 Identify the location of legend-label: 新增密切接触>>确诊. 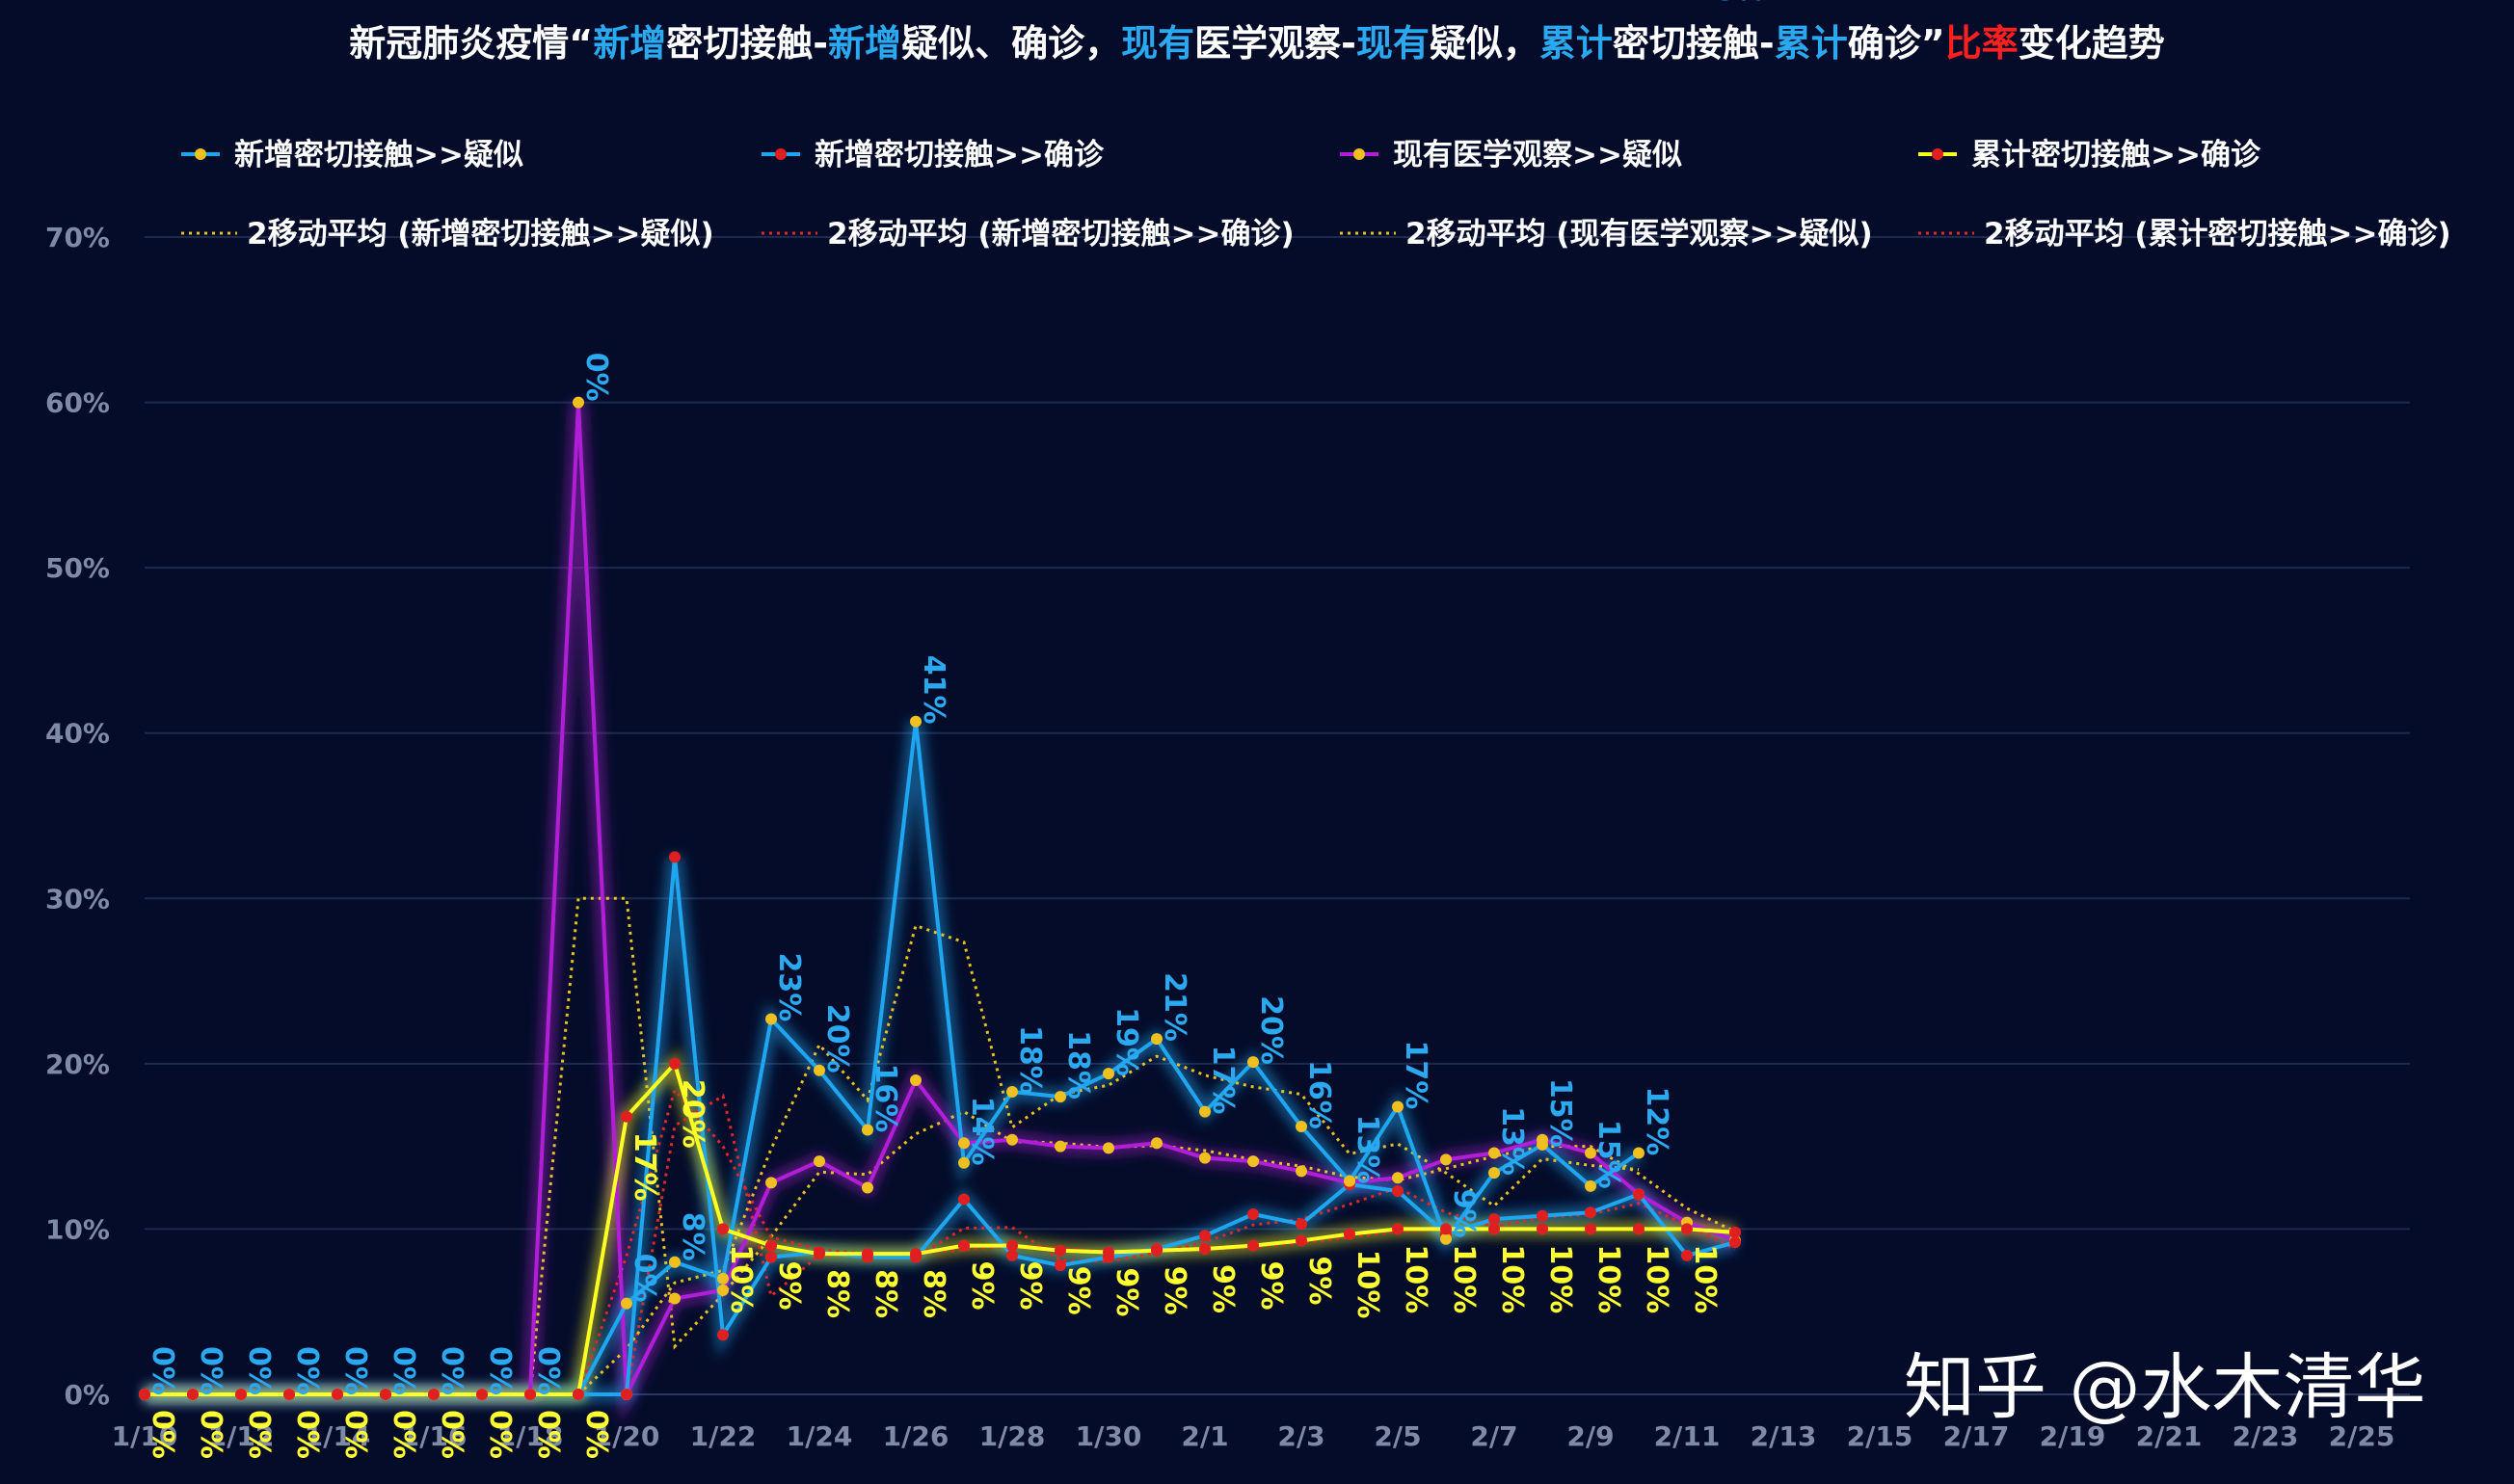
(960, 155).